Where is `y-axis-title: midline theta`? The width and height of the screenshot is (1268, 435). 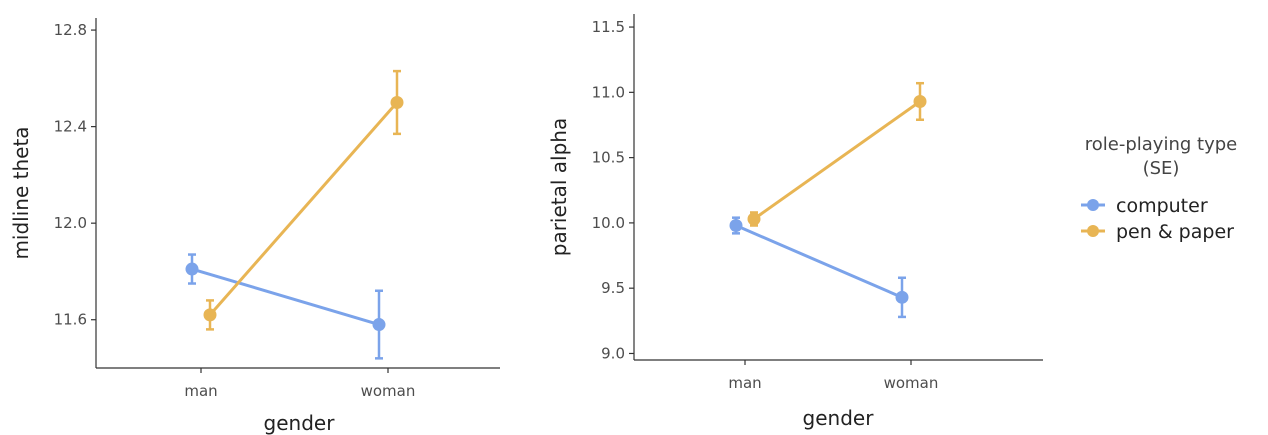 y-axis-title: midline theta is located at coordinates (21, 192).